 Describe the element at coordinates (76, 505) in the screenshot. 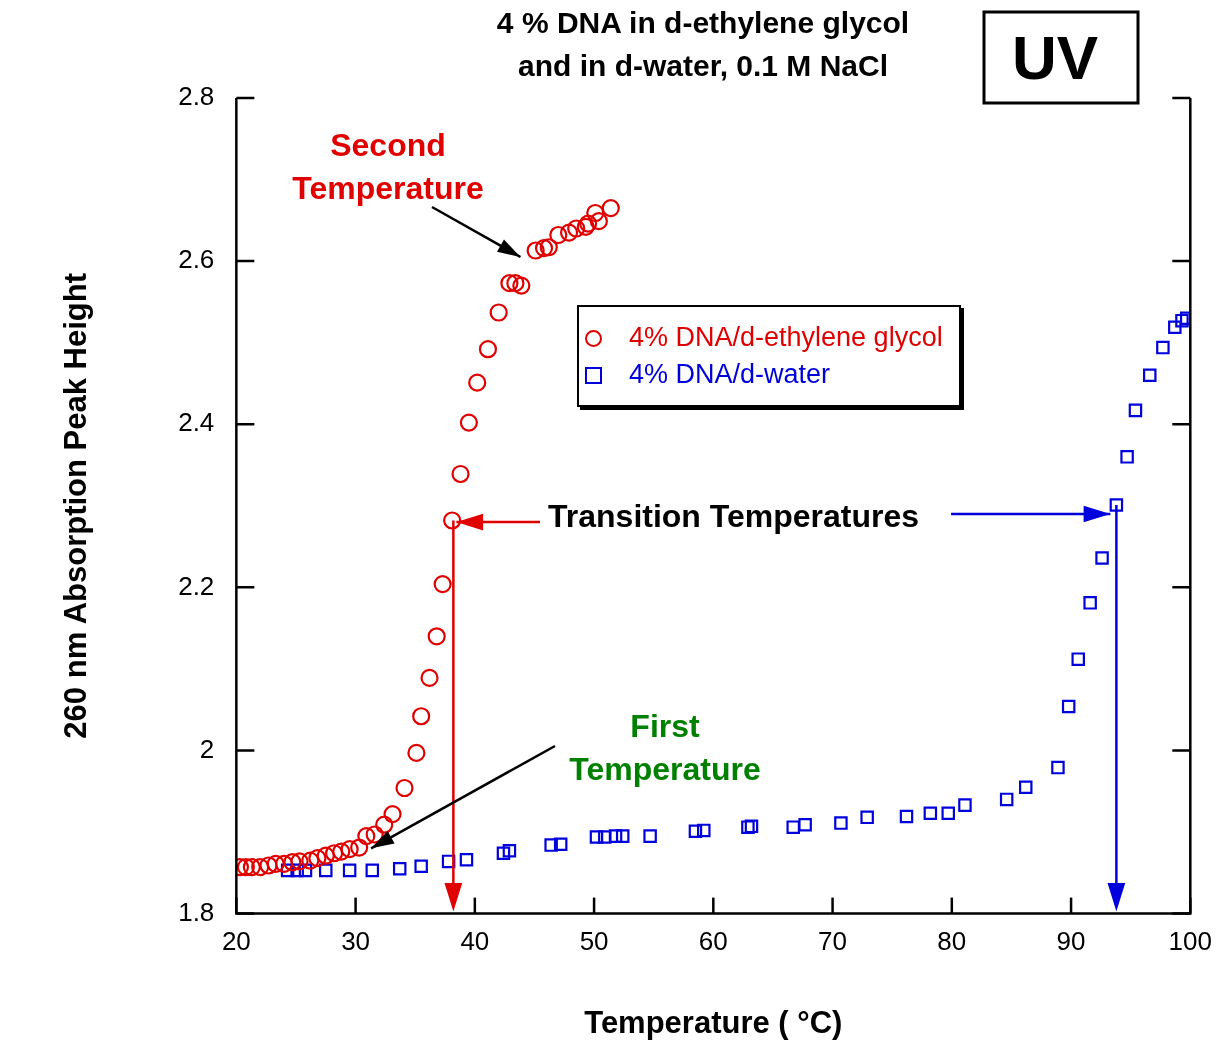

I see `y-axis-title: 260 nm Absorption Peak Height` at that location.